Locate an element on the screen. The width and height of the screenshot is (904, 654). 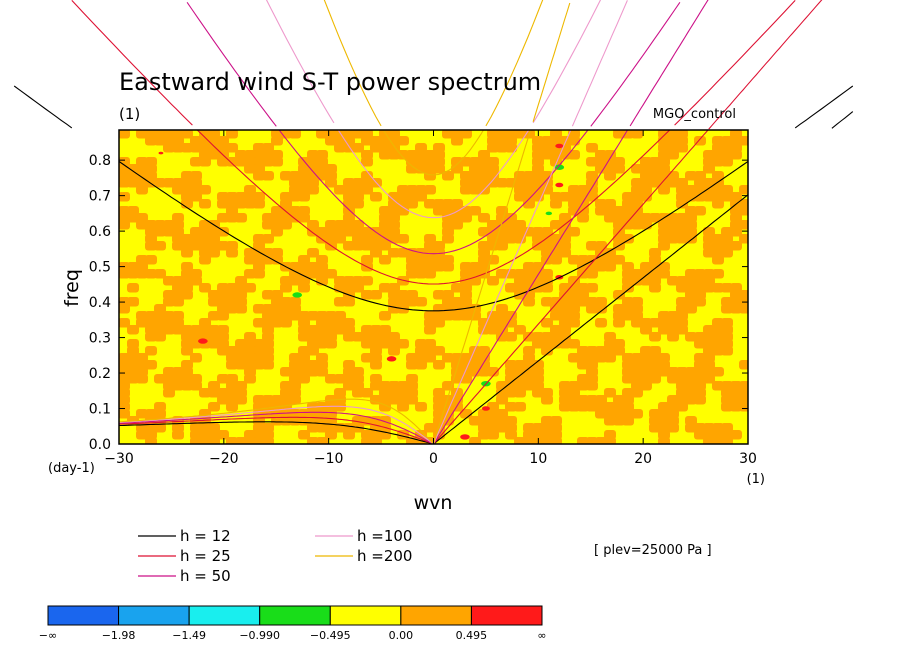
title-units: (1) is located at coordinates (129, 114).